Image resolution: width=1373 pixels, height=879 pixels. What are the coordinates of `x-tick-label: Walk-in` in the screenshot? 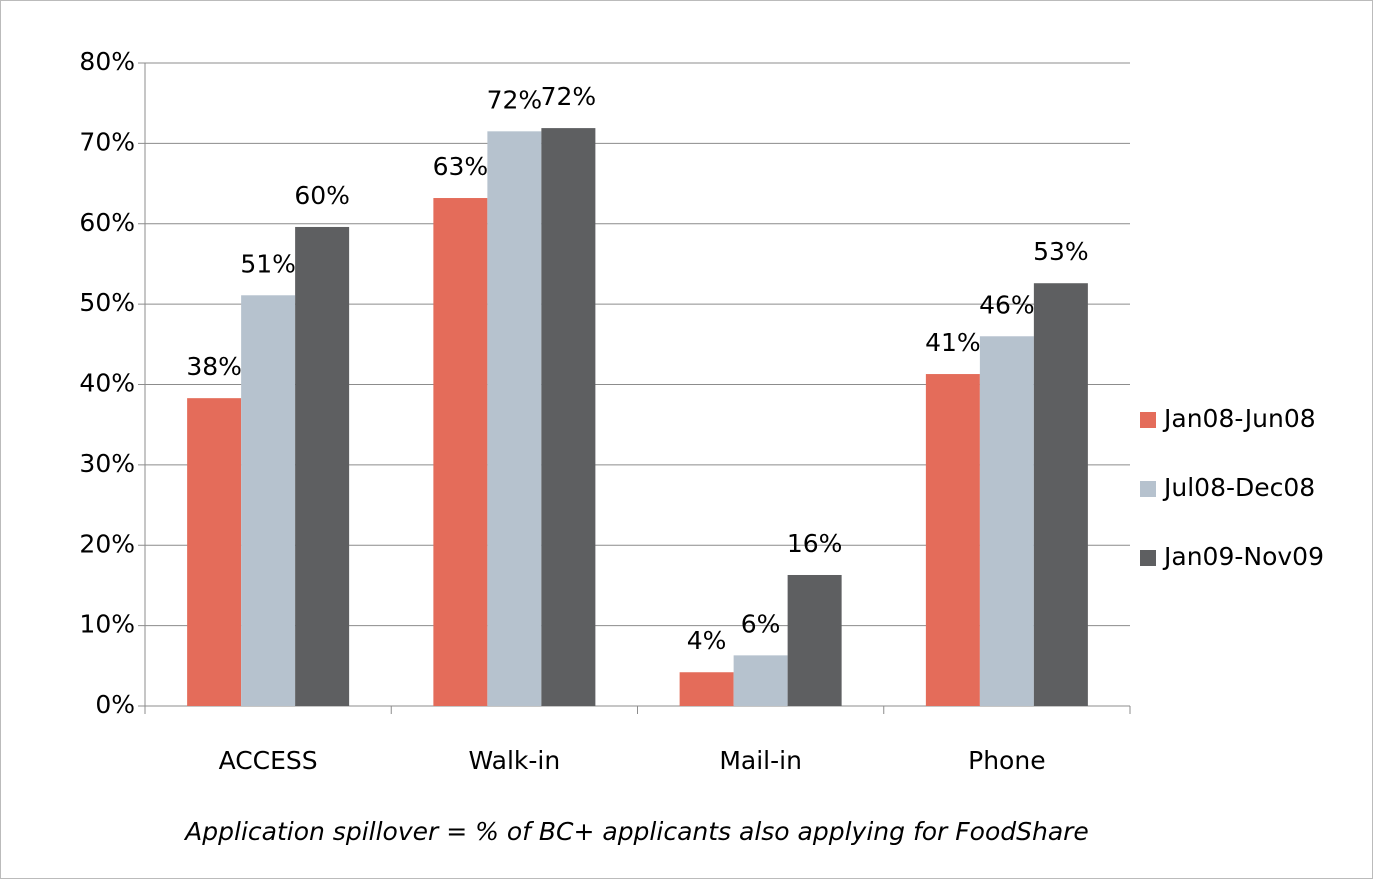 It's located at (515, 760).